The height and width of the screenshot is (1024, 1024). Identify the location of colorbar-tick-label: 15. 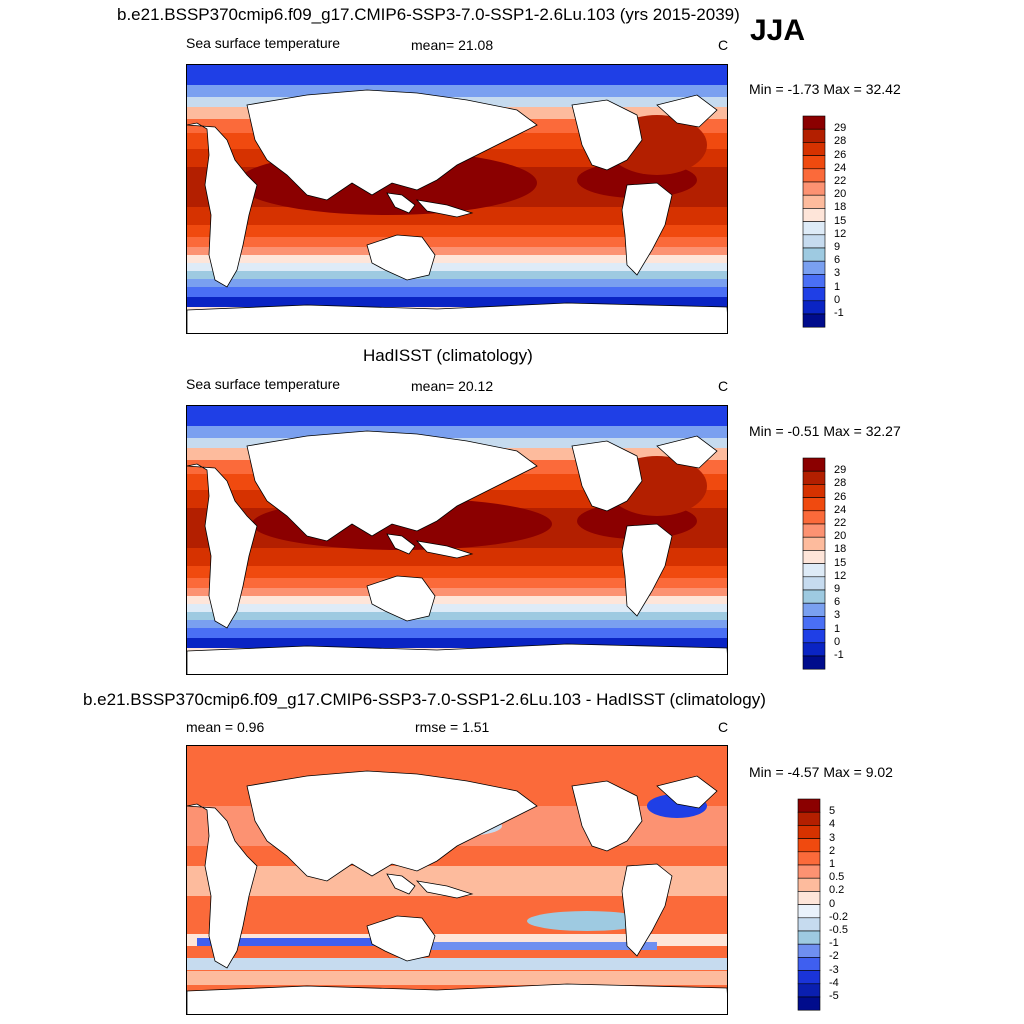
(840, 220).